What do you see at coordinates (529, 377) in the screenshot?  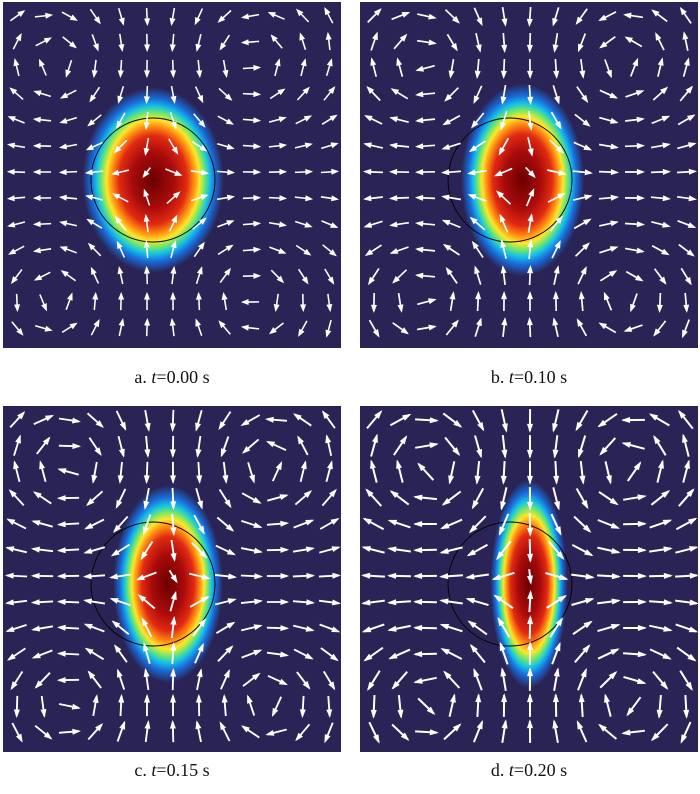 I see `caption-b: b. t=0.10 s` at bounding box center [529, 377].